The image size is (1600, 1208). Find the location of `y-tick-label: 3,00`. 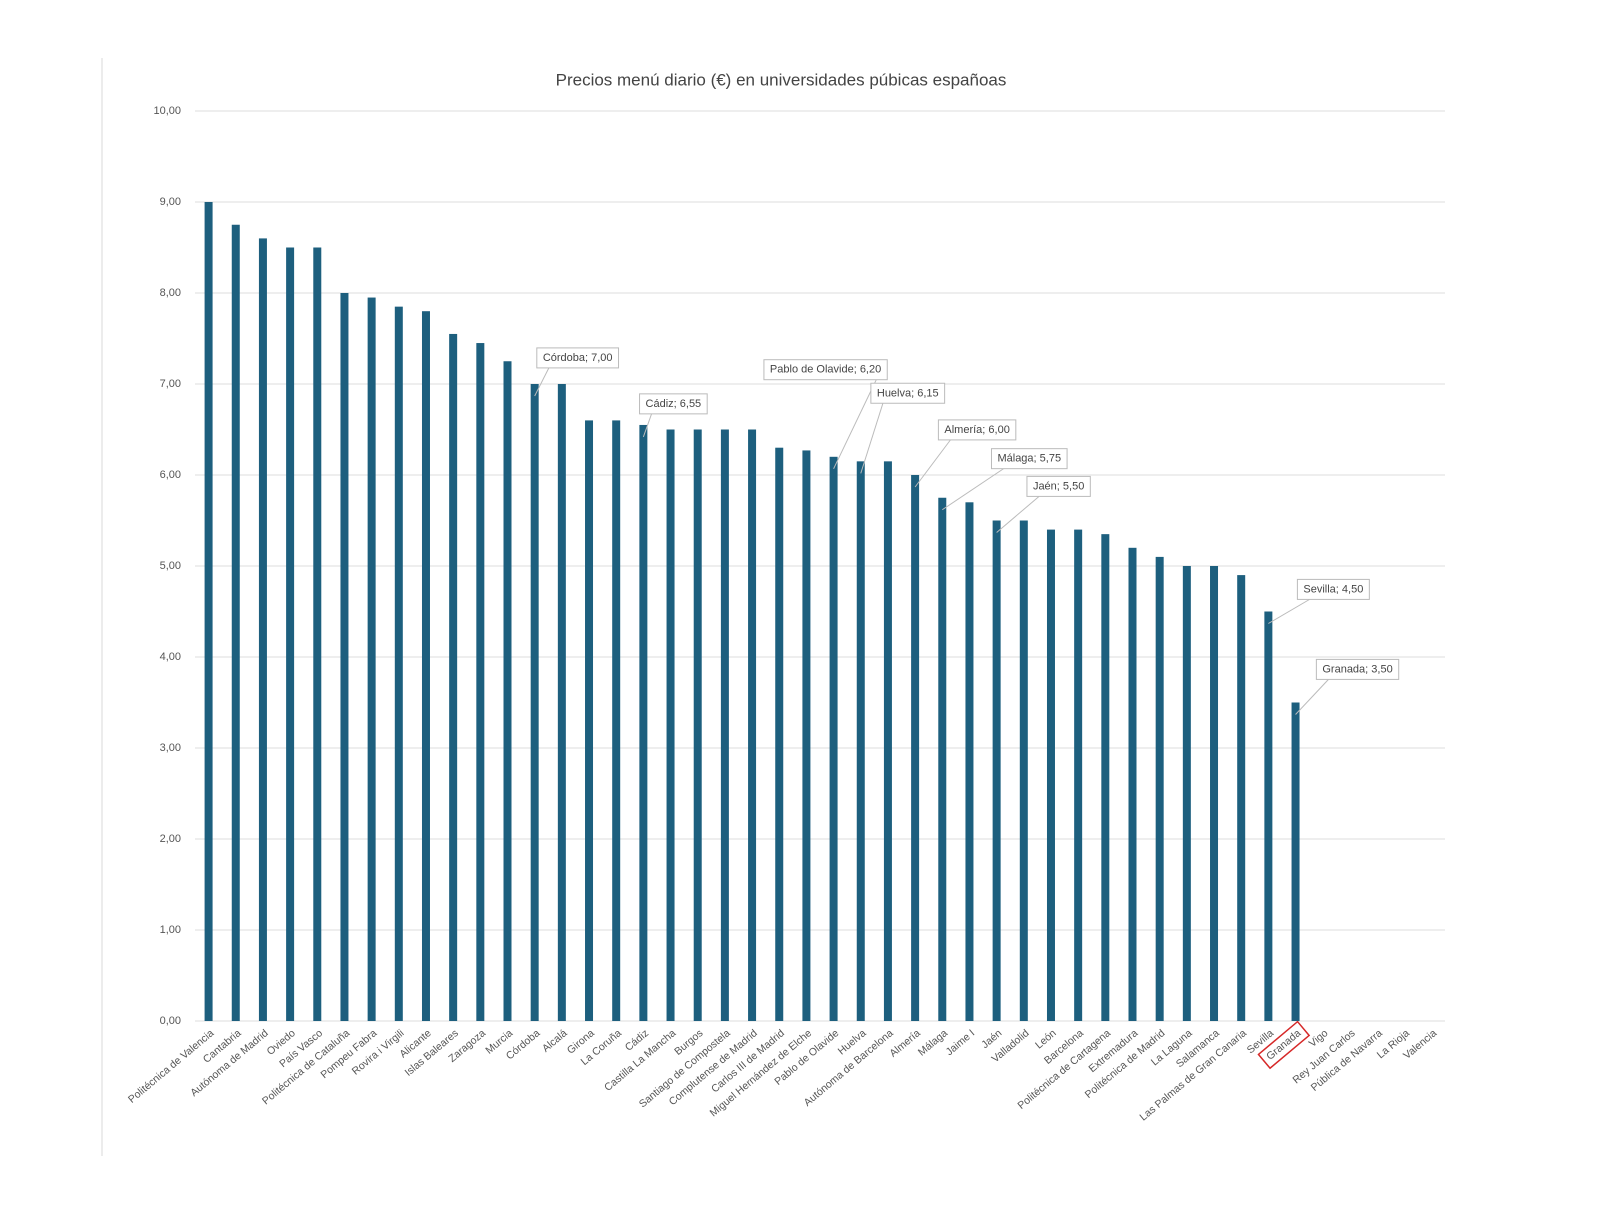

y-tick-label: 3,00 is located at coordinates (170, 748).